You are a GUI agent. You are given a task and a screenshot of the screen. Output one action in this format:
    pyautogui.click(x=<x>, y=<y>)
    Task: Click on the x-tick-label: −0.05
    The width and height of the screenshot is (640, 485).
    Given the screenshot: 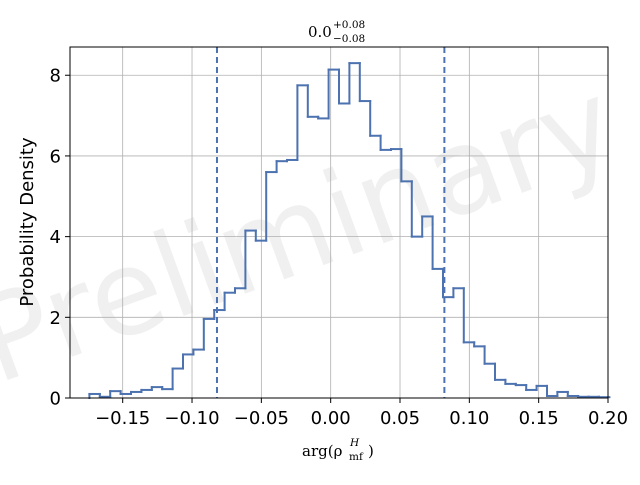 What is the action you would take?
    pyautogui.click(x=261, y=418)
    